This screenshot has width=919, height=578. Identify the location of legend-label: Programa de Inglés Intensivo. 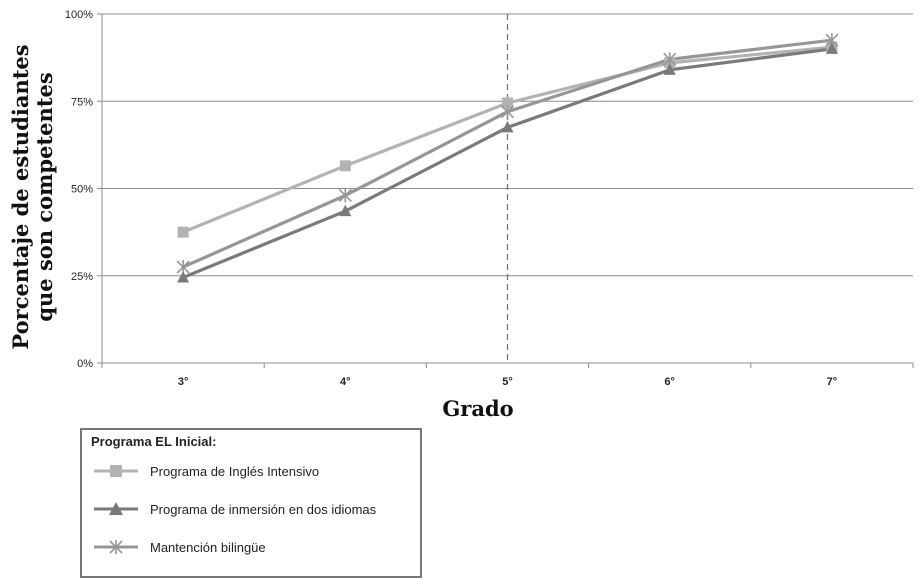
(235, 471).